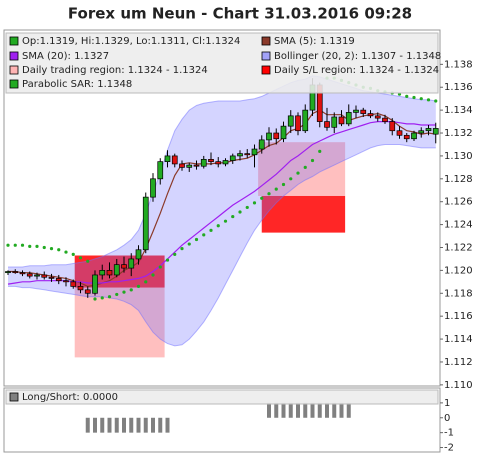 This screenshot has width=480, height=457. What do you see at coordinates (357, 56) in the screenshot?
I see `legend-label: Bollinger (20, 2): 1.1307 - 1.1348` at bounding box center [357, 56].